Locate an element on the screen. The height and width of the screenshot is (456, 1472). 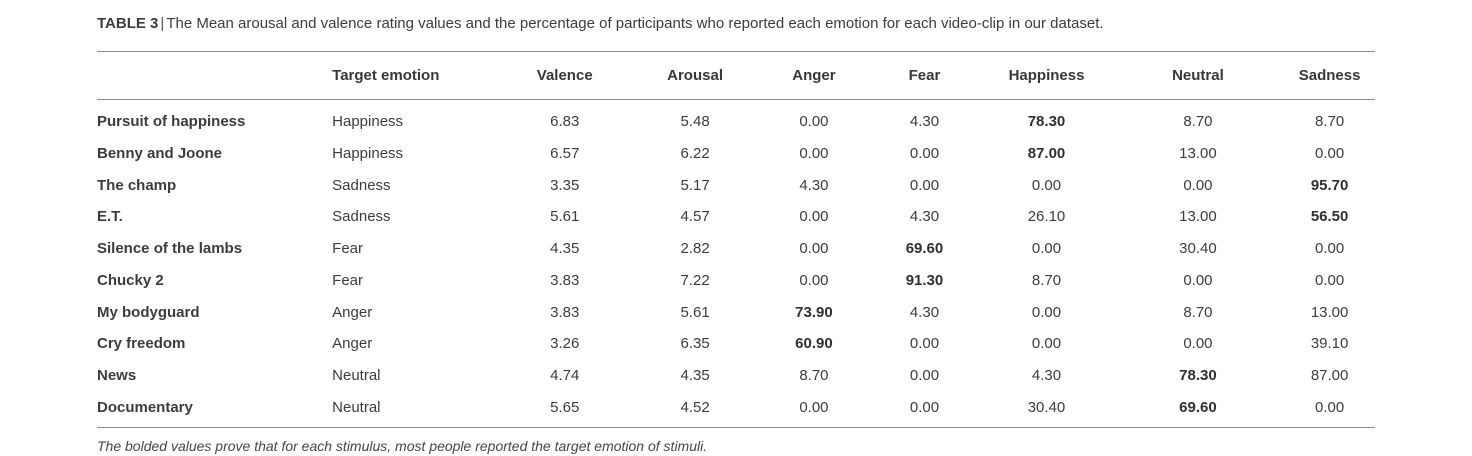
column-header-happiness: Happiness is located at coordinates (1046, 75).